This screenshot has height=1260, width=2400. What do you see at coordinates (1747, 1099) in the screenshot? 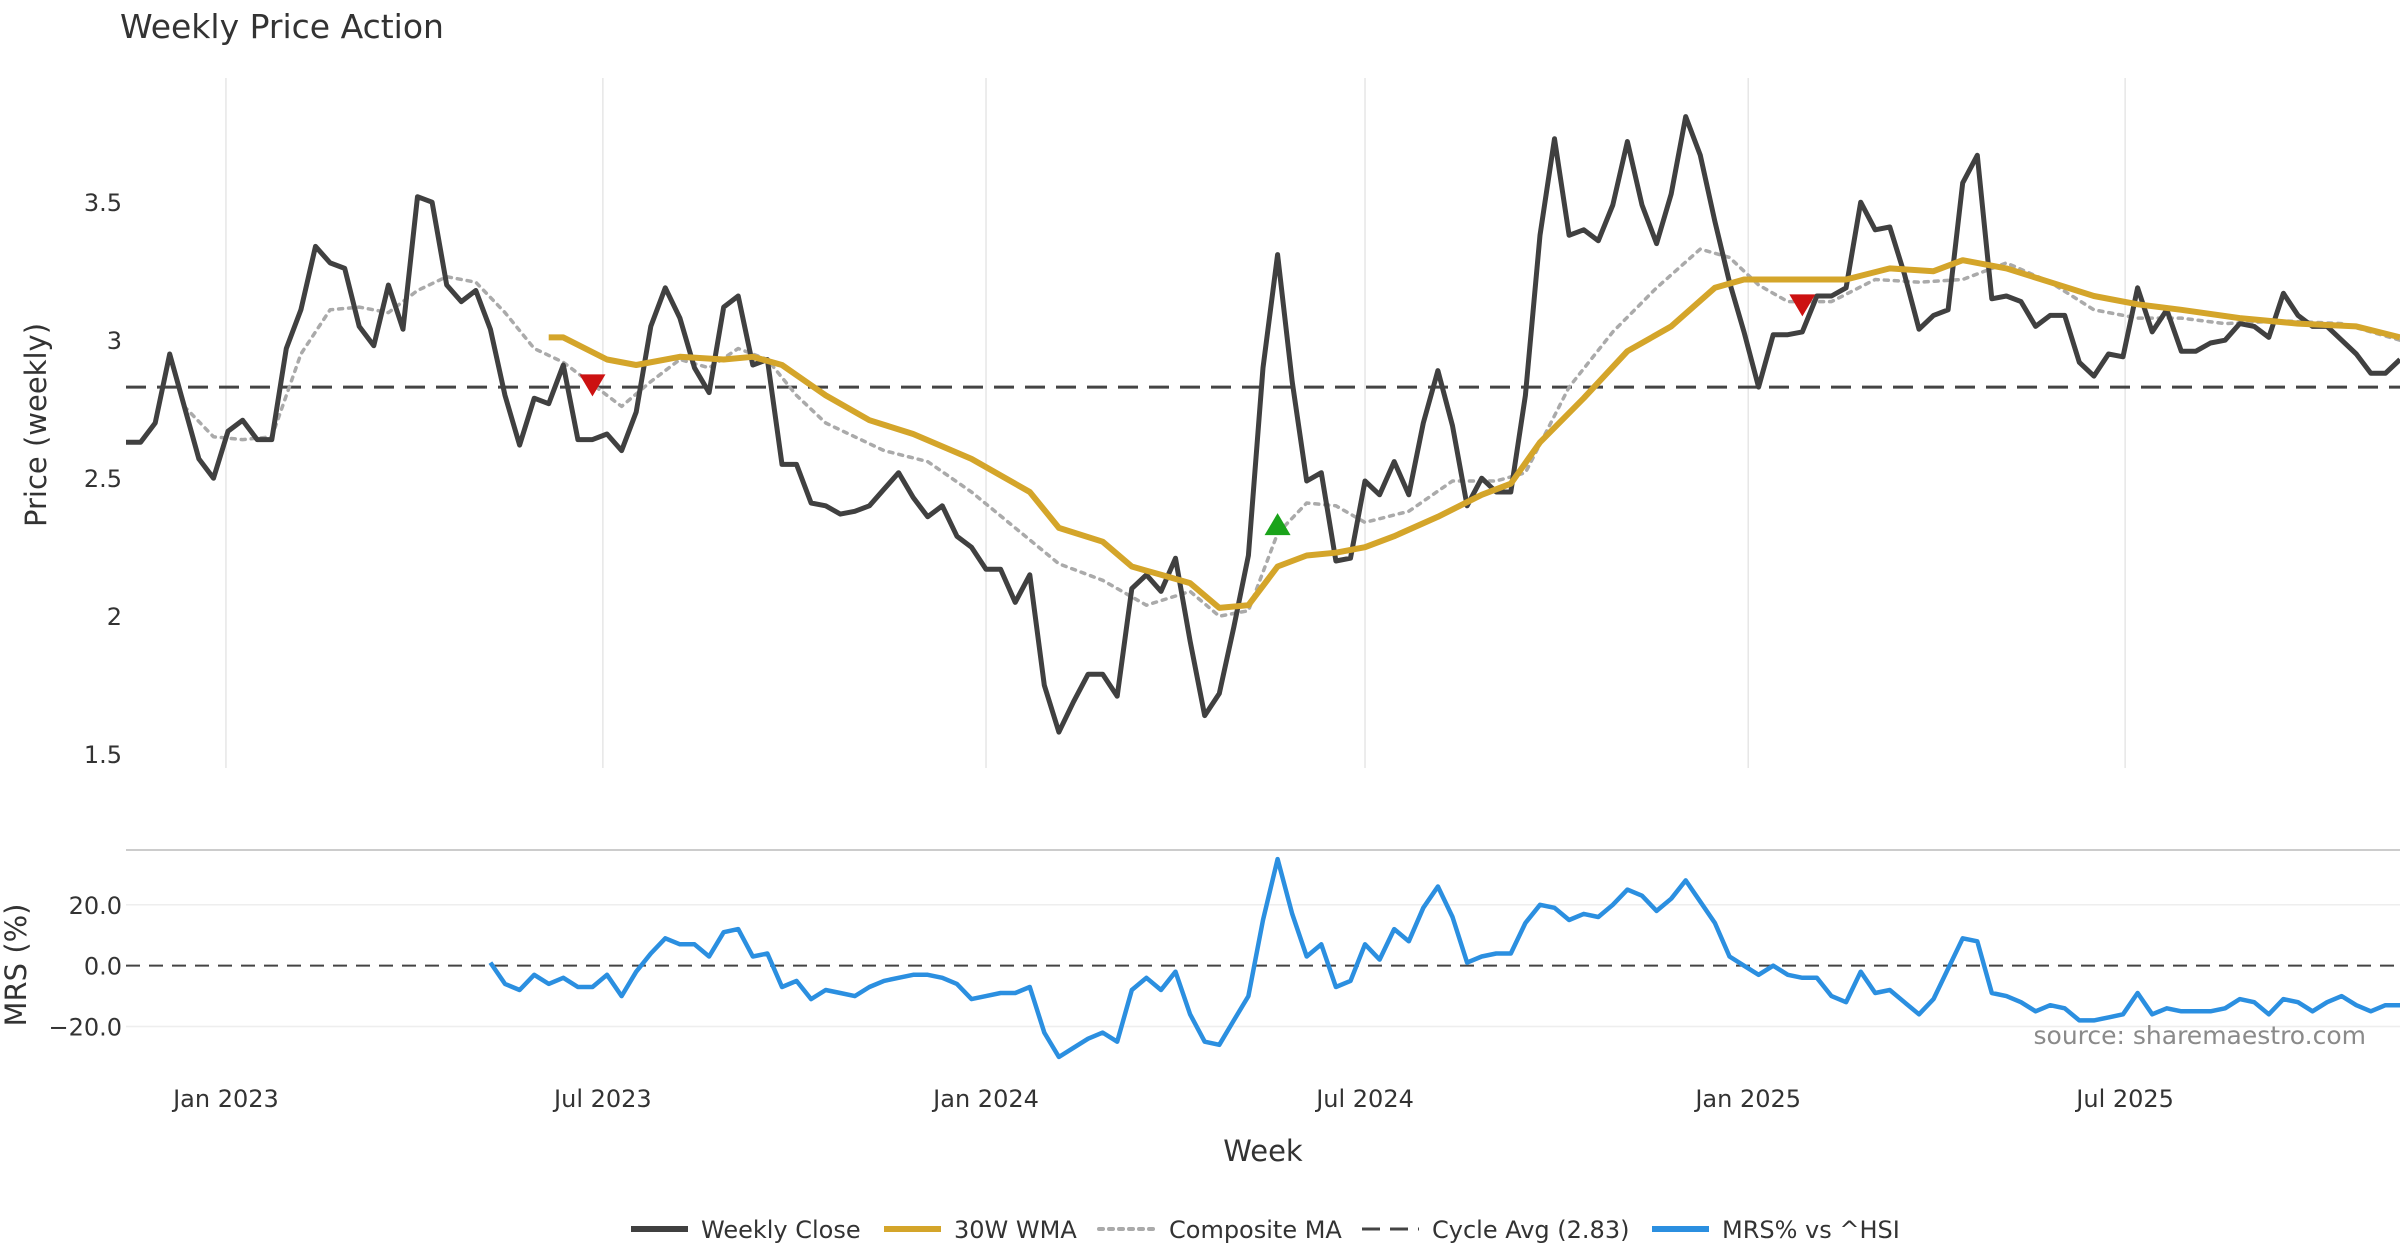
I see `x-tick-label: Jan 2025` at bounding box center [1747, 1099].